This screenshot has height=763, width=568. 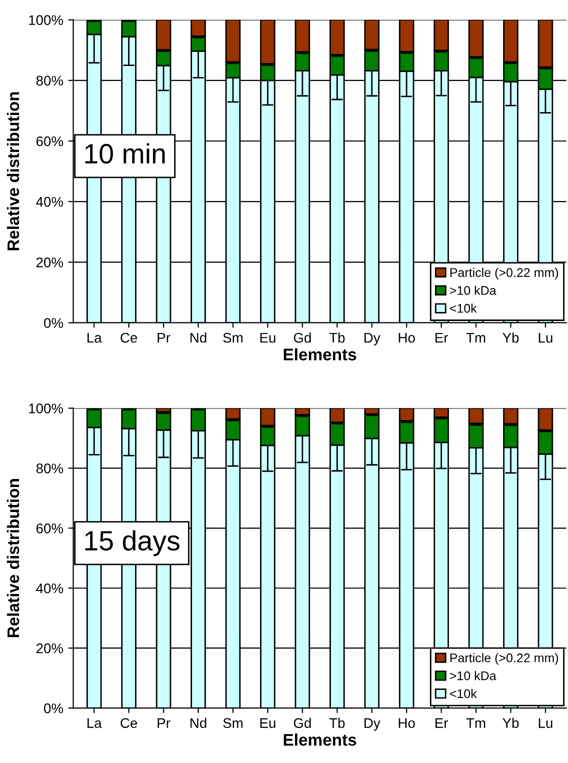 I want to click on annotation: 10 min, so click(x=125, y=153).